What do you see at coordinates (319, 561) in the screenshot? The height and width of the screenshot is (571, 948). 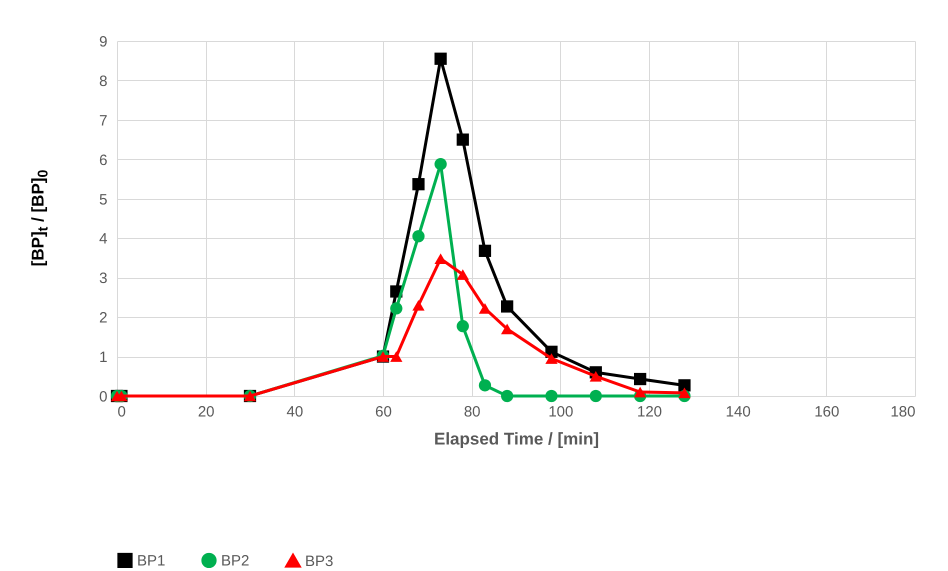 I see `legend-label: BP3` at bounding box center [319, 561].